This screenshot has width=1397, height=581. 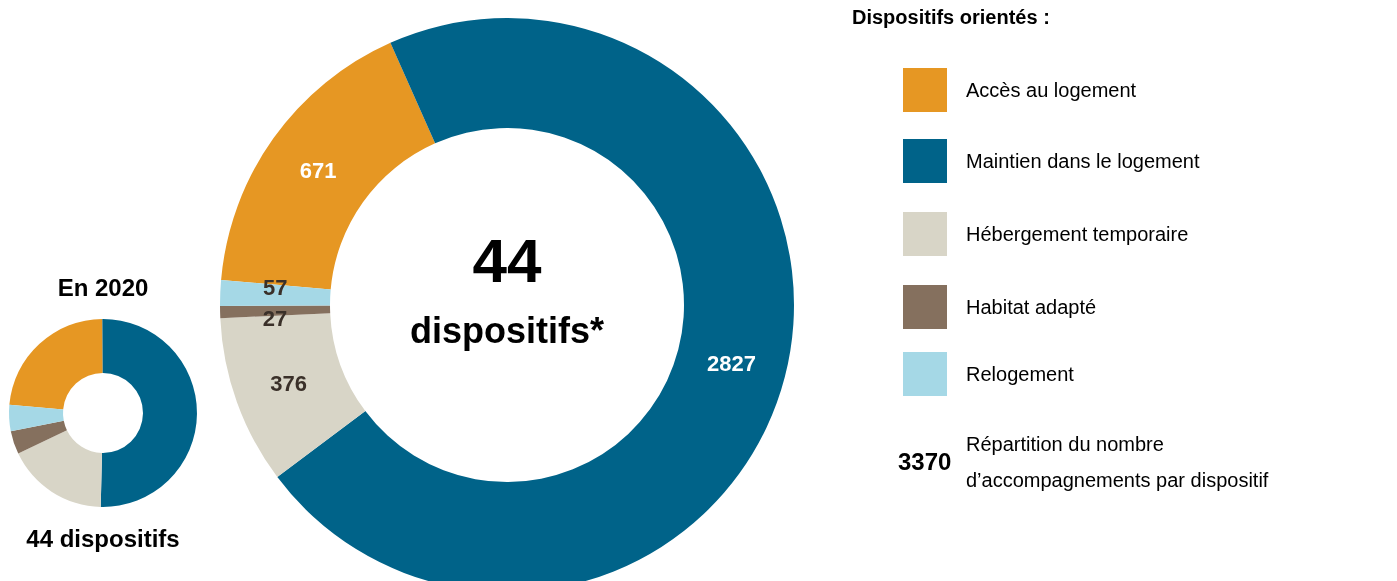 I want to click on data-label: 376, so click(x=288, y=383).